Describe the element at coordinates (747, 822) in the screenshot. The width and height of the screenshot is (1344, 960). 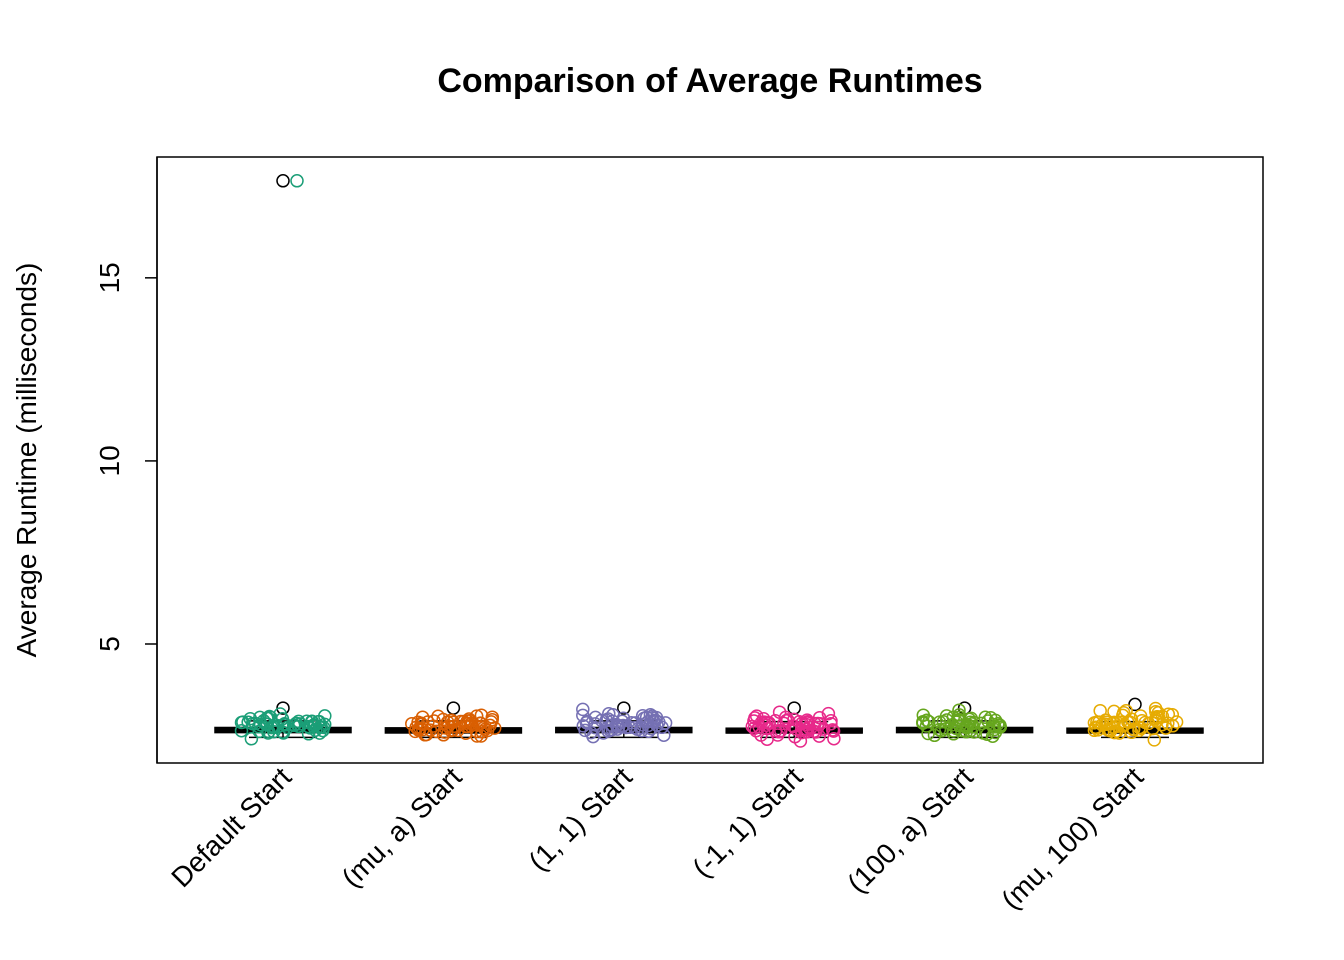
I see `x-category-label: (-1, 1) Start` at that location.